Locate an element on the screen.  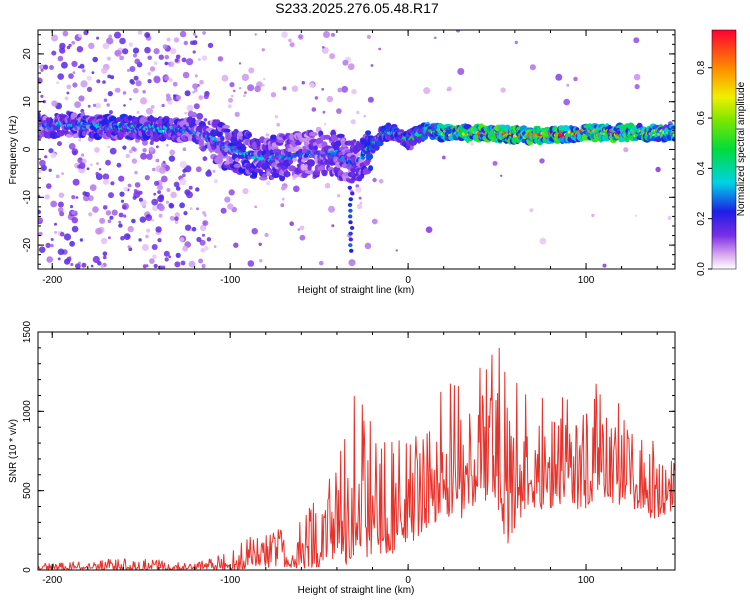
y-tick-label: -10 is located at coordinates (27, 197).